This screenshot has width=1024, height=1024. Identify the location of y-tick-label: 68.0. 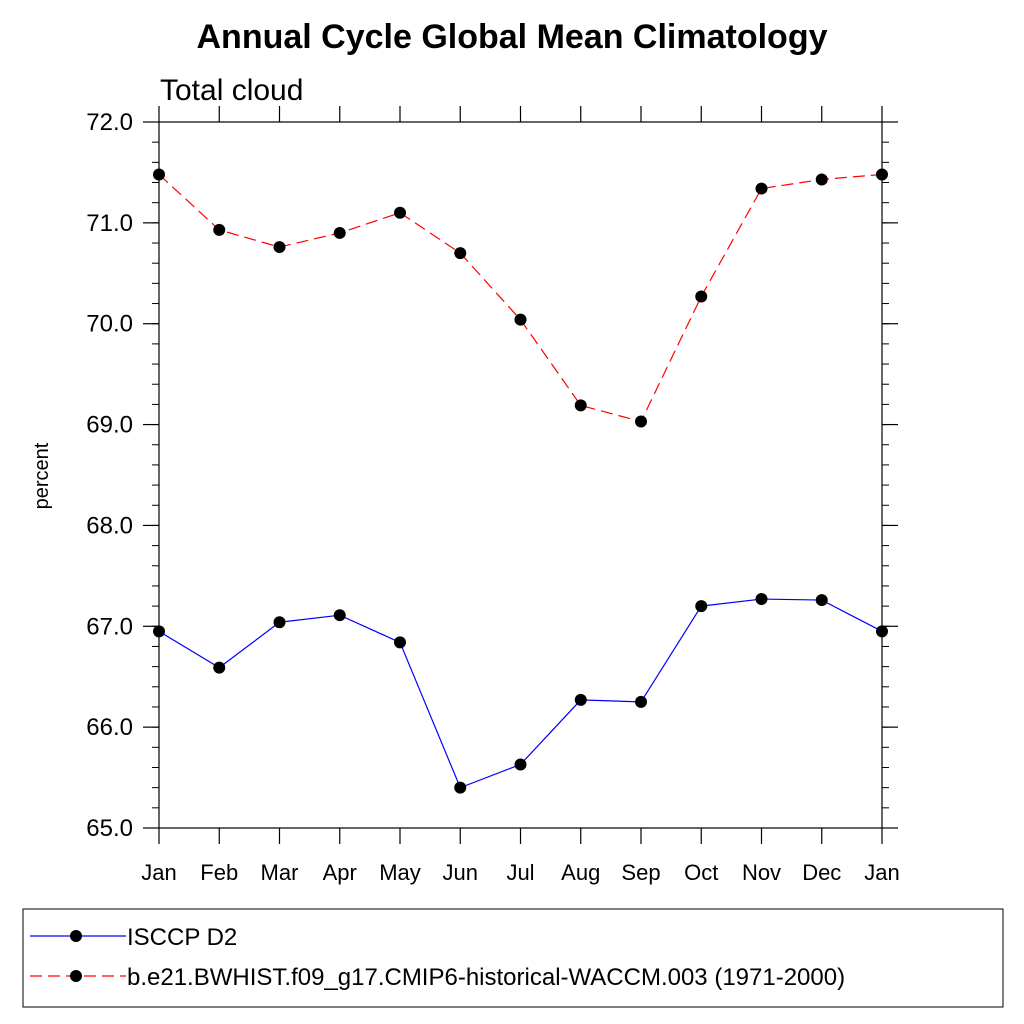
(109, 525).